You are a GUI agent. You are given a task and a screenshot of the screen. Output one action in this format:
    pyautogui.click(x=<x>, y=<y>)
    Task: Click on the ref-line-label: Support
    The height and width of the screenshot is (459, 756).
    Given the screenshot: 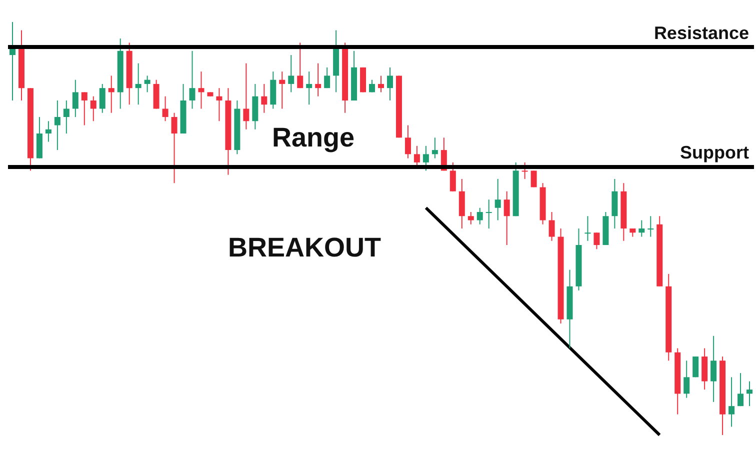 What is the action you would take?
    pyautogui.click(x=714, y=152)
    